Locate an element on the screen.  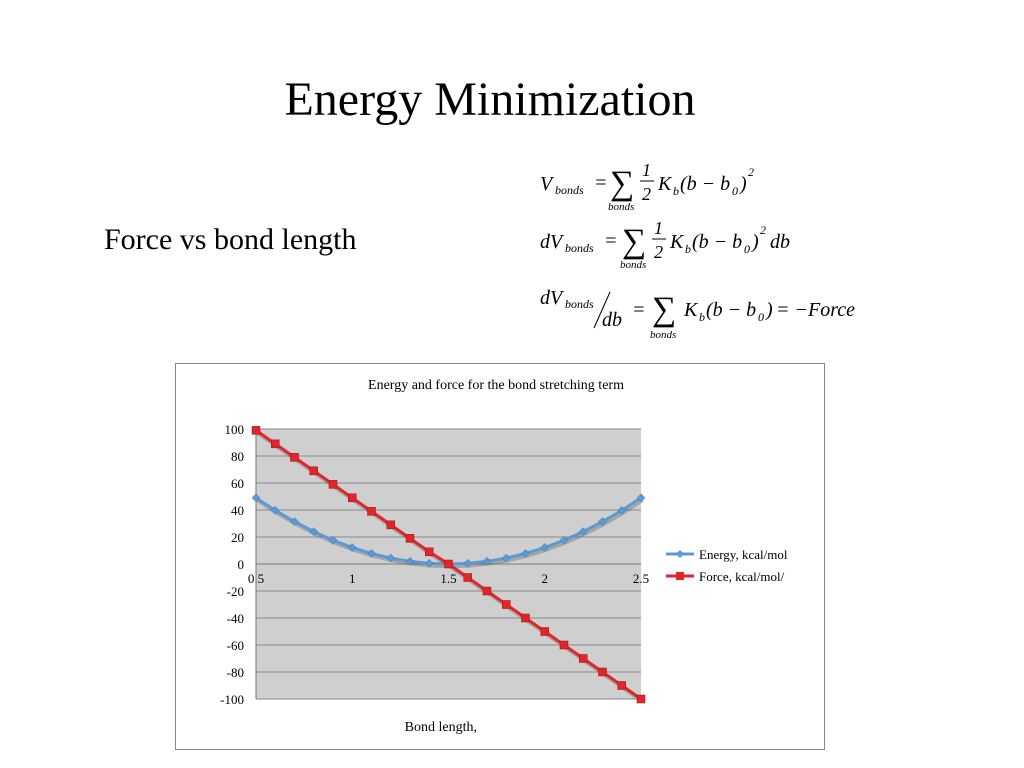
legend-label-0: Energy, kcal/mol is located at coordinates (743, 554).